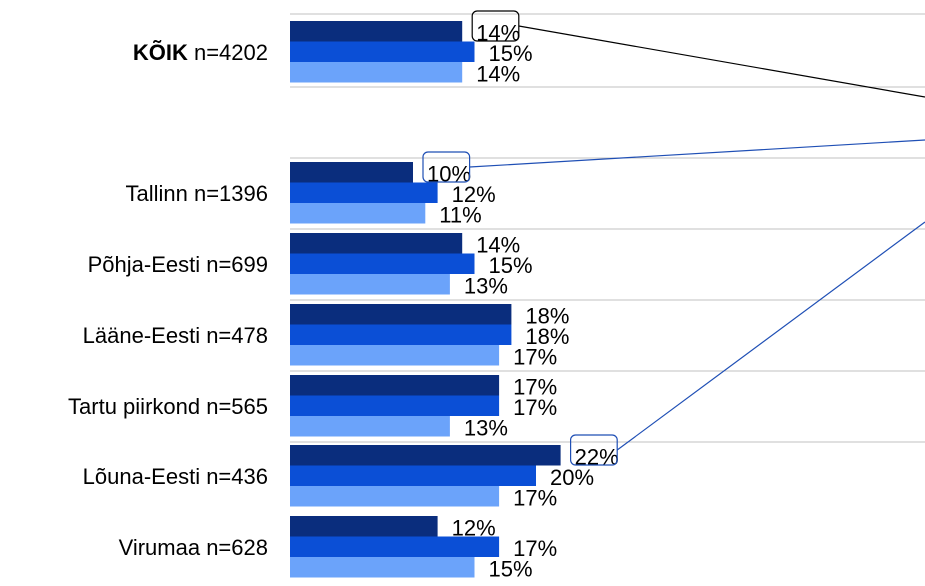 This screenshot has height=586, width=925. I want to click on data-label: 20%, so click(572, 477).